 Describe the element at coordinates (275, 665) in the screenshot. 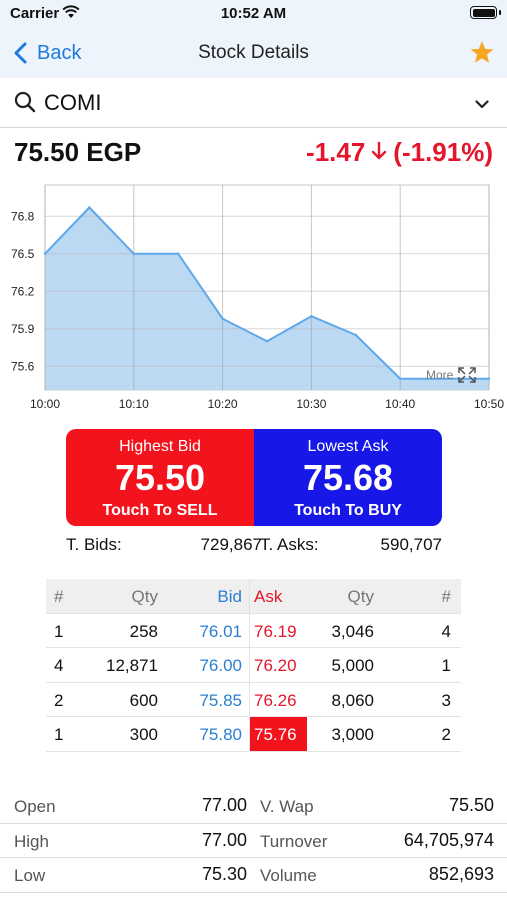

I see `ask-price: 76.20` at that location.